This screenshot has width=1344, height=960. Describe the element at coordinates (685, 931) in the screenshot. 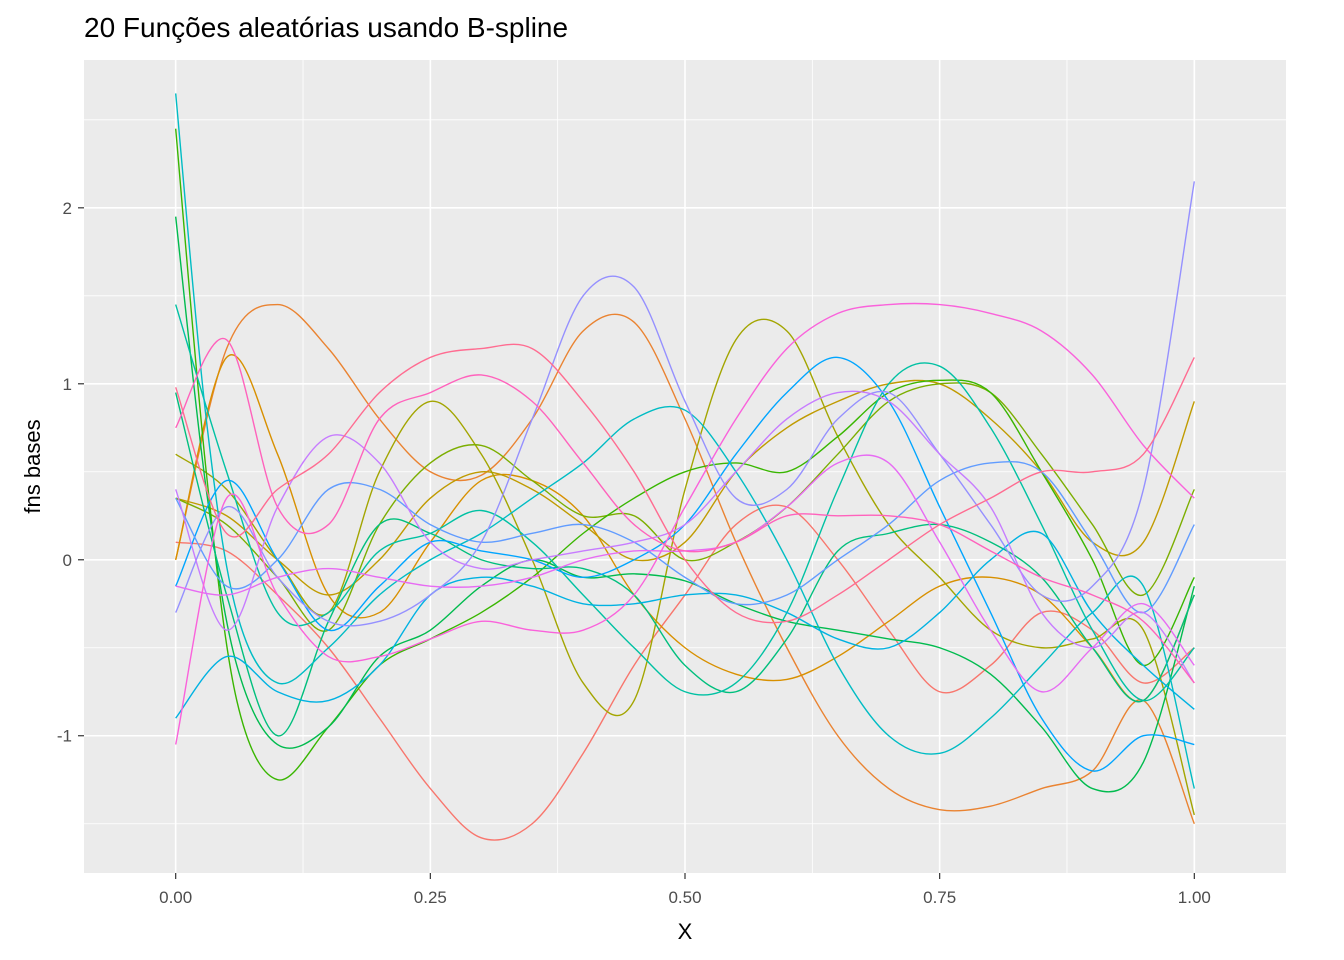

I see `x-axis-title: X` at that location.